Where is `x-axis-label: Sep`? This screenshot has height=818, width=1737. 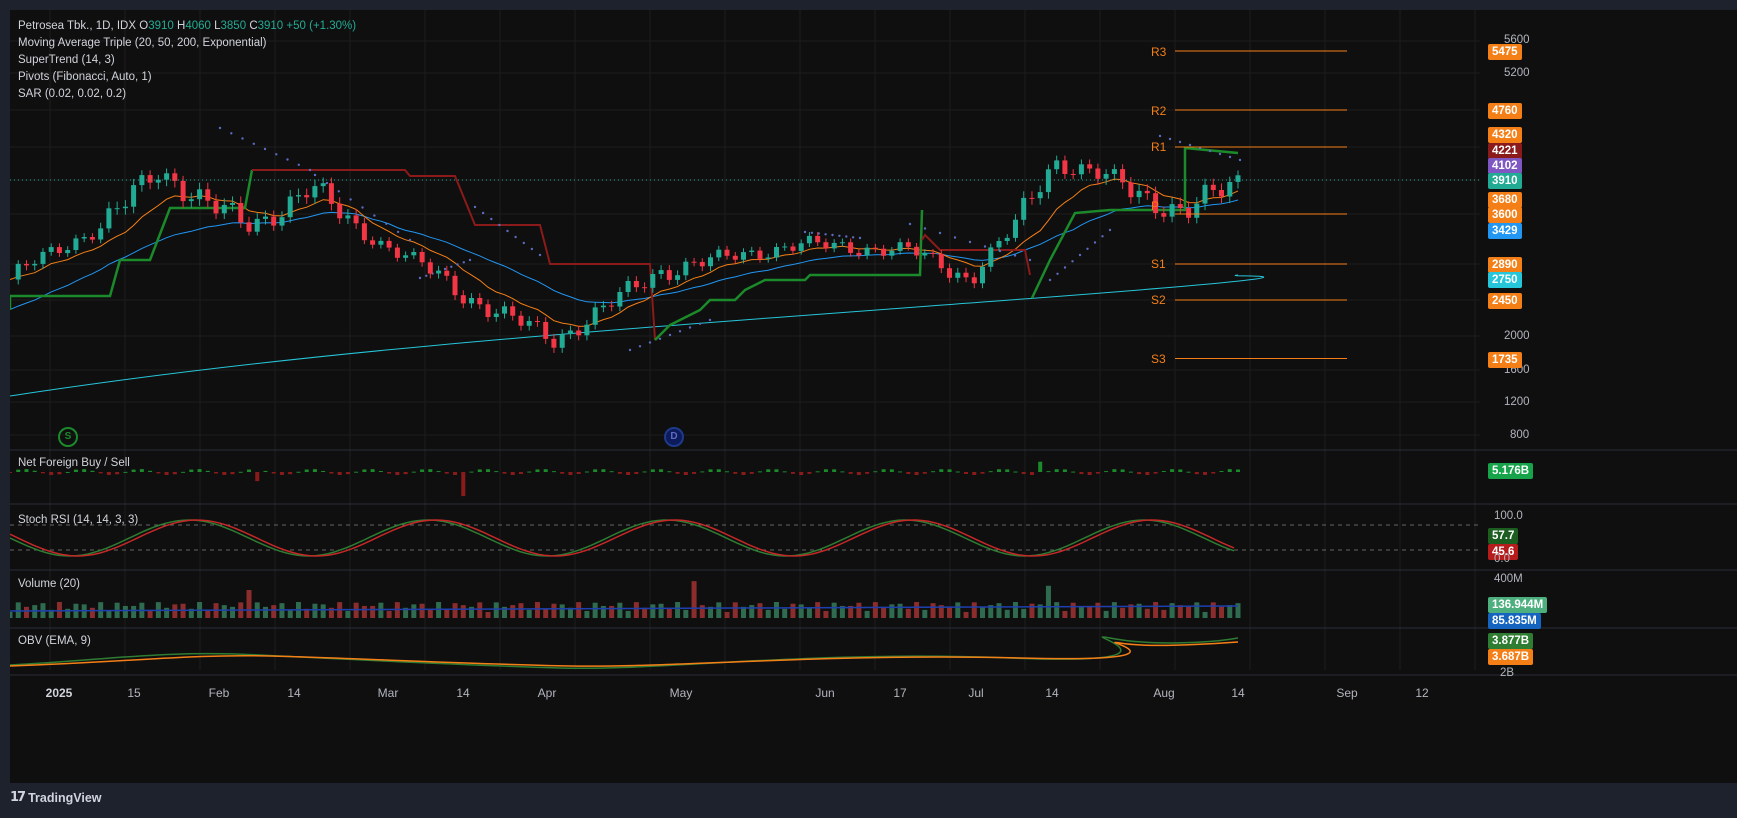 x-axis-label: Sep is located at coordinates (1347, 693).